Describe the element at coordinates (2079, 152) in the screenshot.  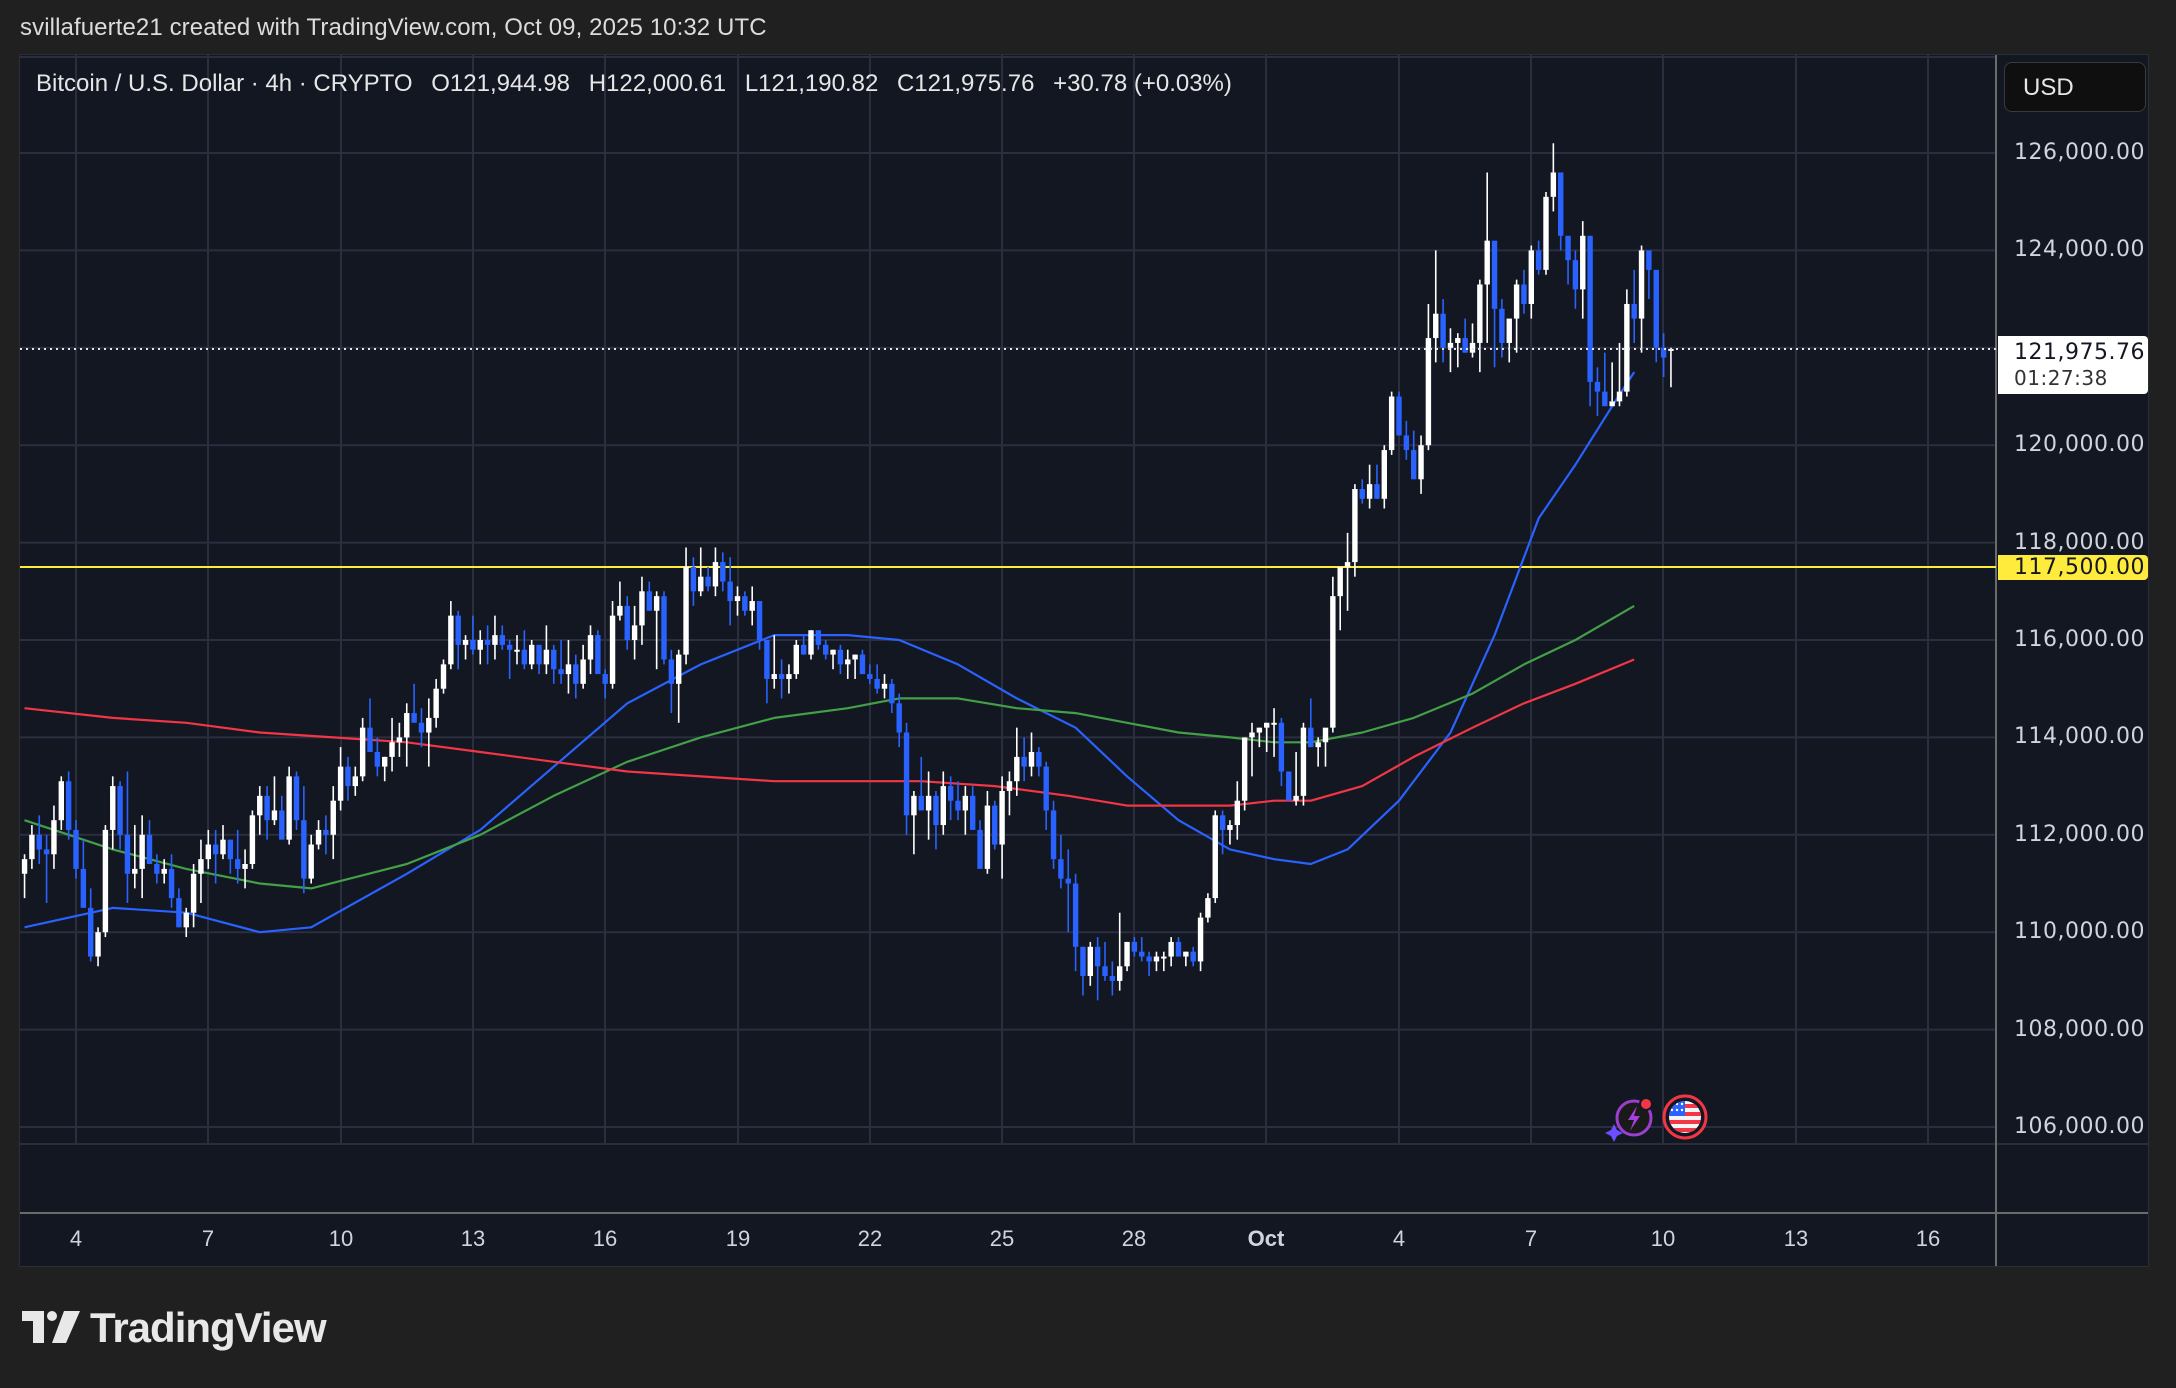
I see `price-tick: 126,000.00` at that location.